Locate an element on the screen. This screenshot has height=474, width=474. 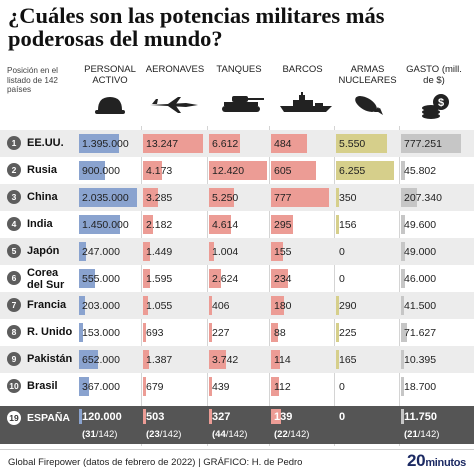
logo-number: 20 is located at coordinates (416, 460).